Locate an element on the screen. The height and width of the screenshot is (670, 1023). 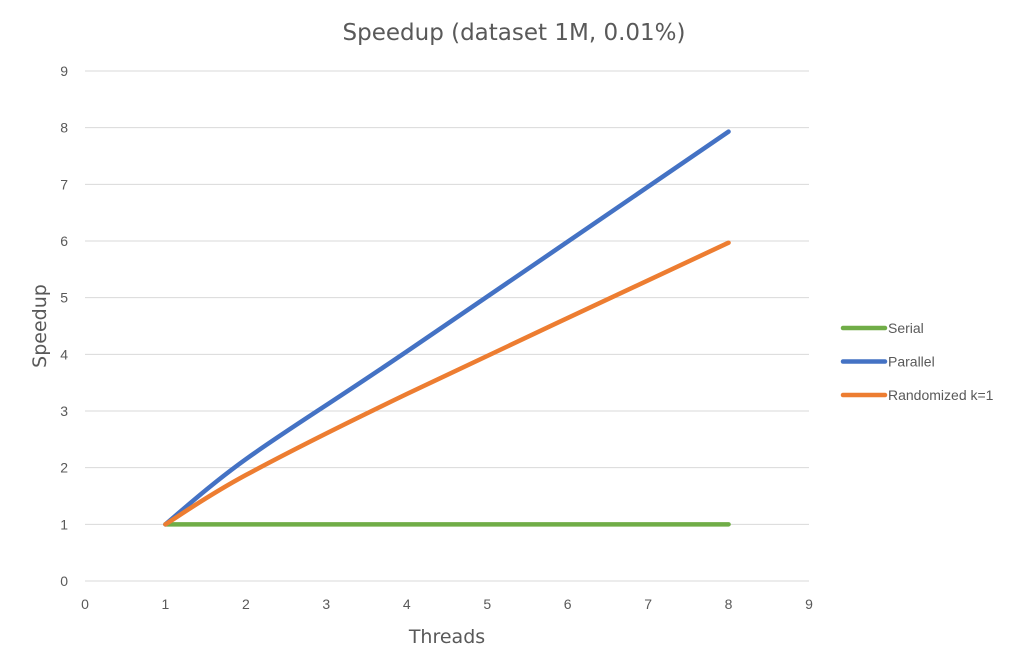
x-tick-label: 8 is located at coordinates (729, 604).